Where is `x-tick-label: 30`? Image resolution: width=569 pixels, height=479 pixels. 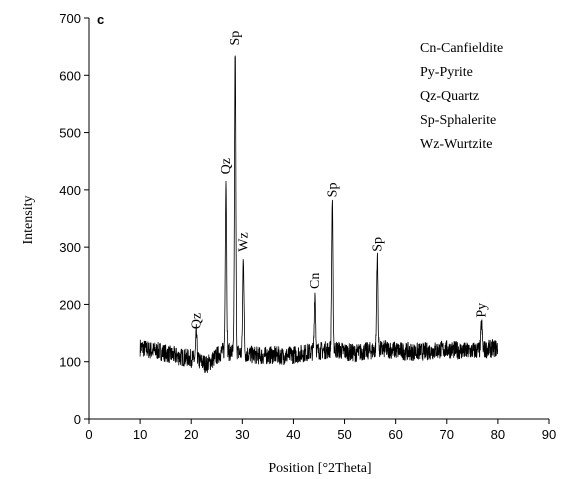
x-tick-label: 30 is located at coordinates (242, 434).